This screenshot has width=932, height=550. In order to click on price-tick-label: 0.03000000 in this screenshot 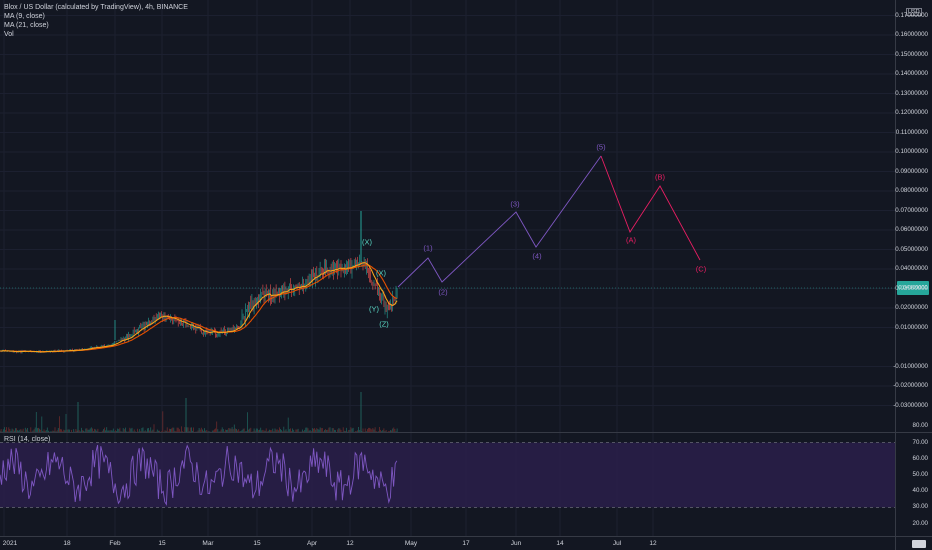, I will do `click(911, 288)`.